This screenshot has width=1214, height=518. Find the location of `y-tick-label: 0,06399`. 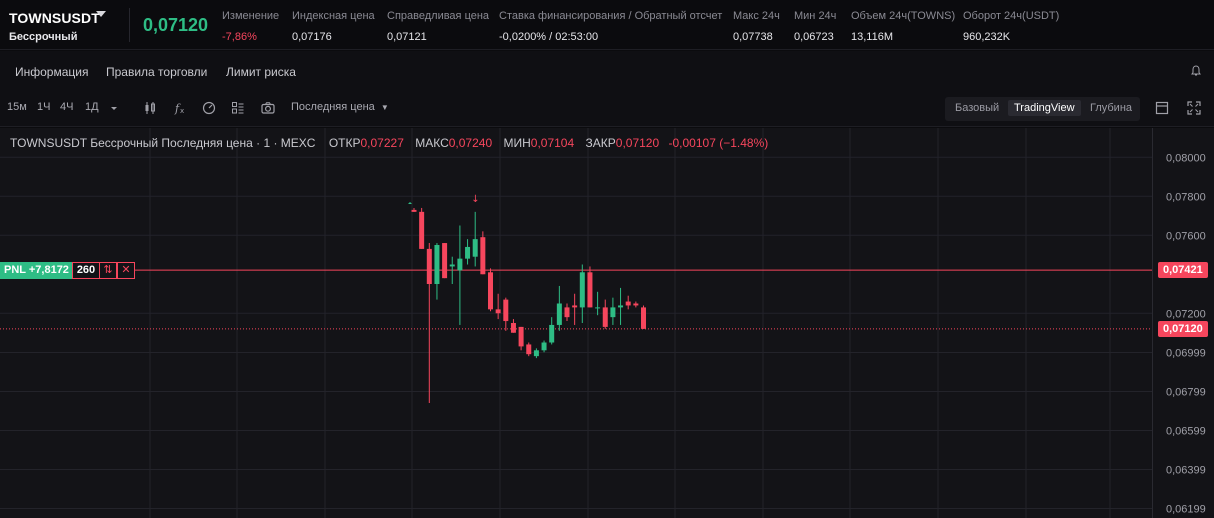

y-tick-label: 0,06399 is located at coordinates (1186, 470).